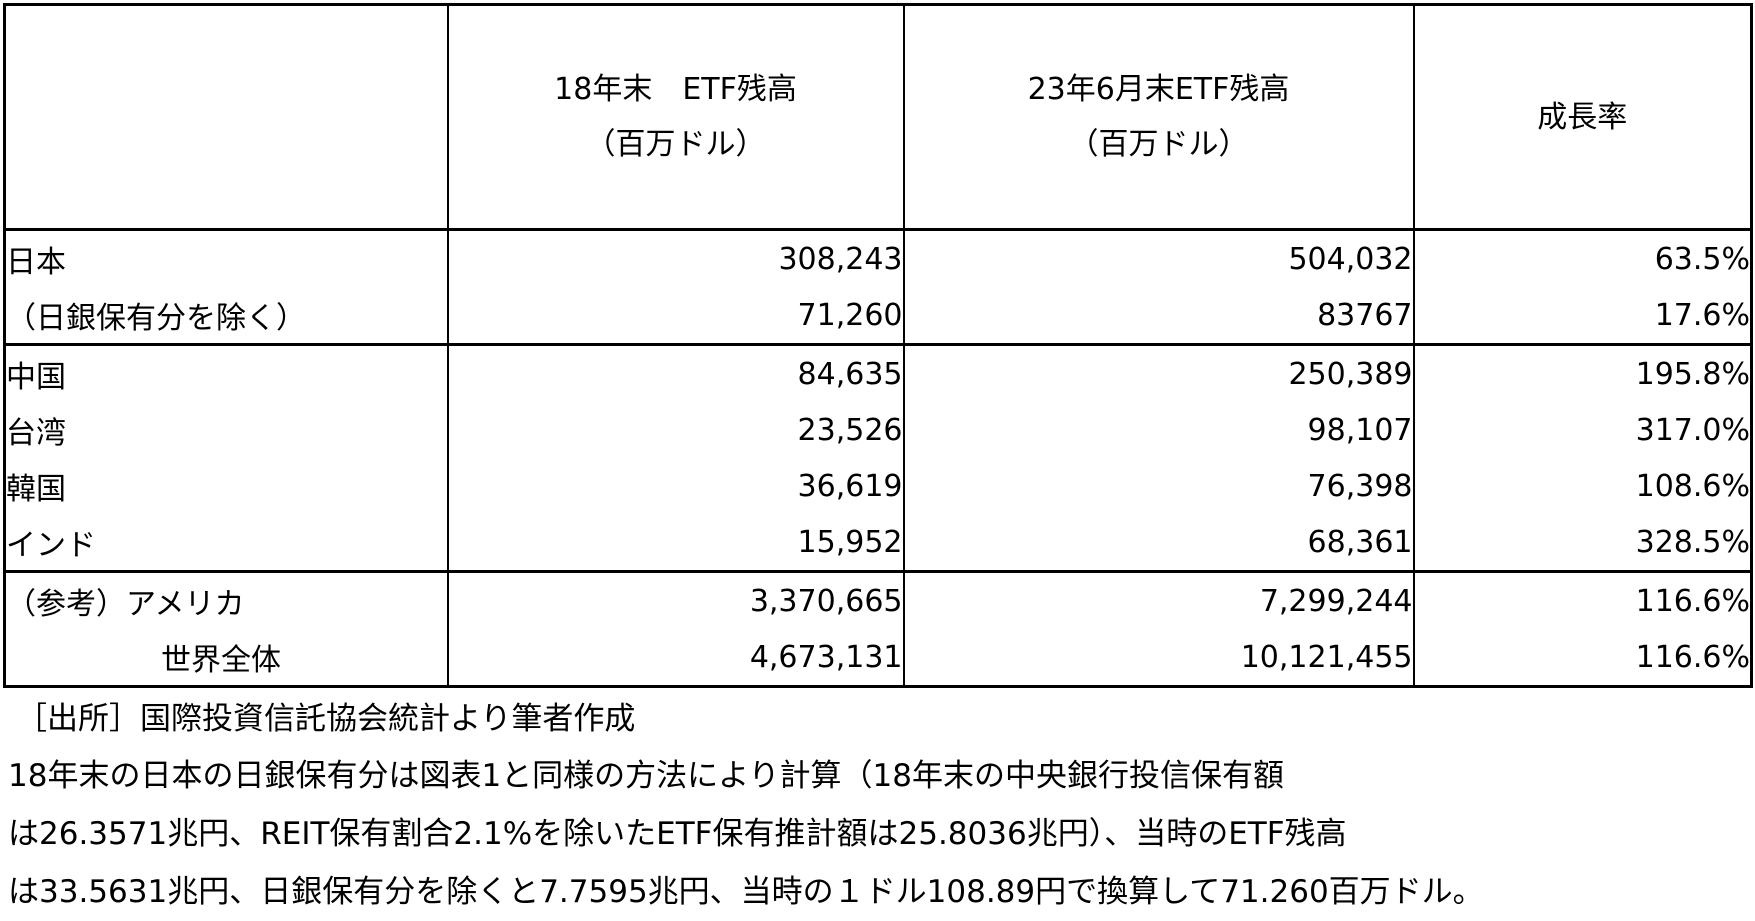 The height and width of the screenshot is (921, 1755). I want to click on table-row: インド 15,952 68,361 328.5%, so click(878, 543).